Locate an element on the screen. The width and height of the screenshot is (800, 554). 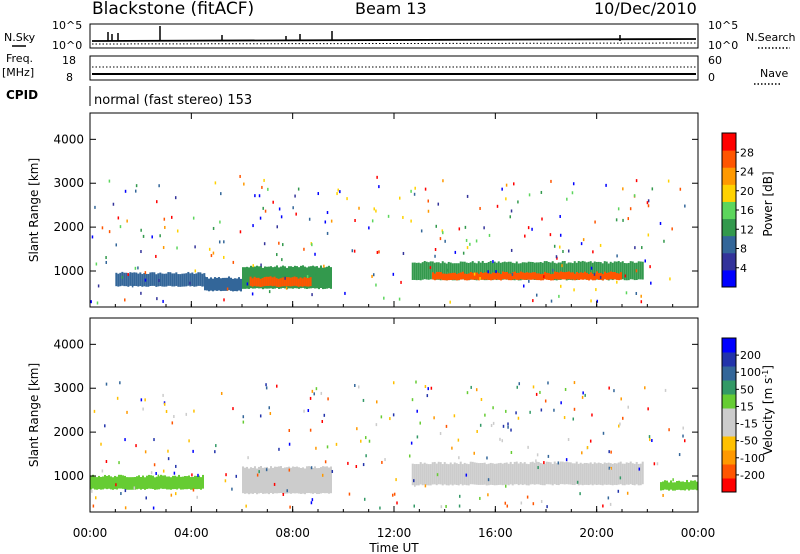
freq-tick-bottom: 8 is located at coordinates (69, 77).